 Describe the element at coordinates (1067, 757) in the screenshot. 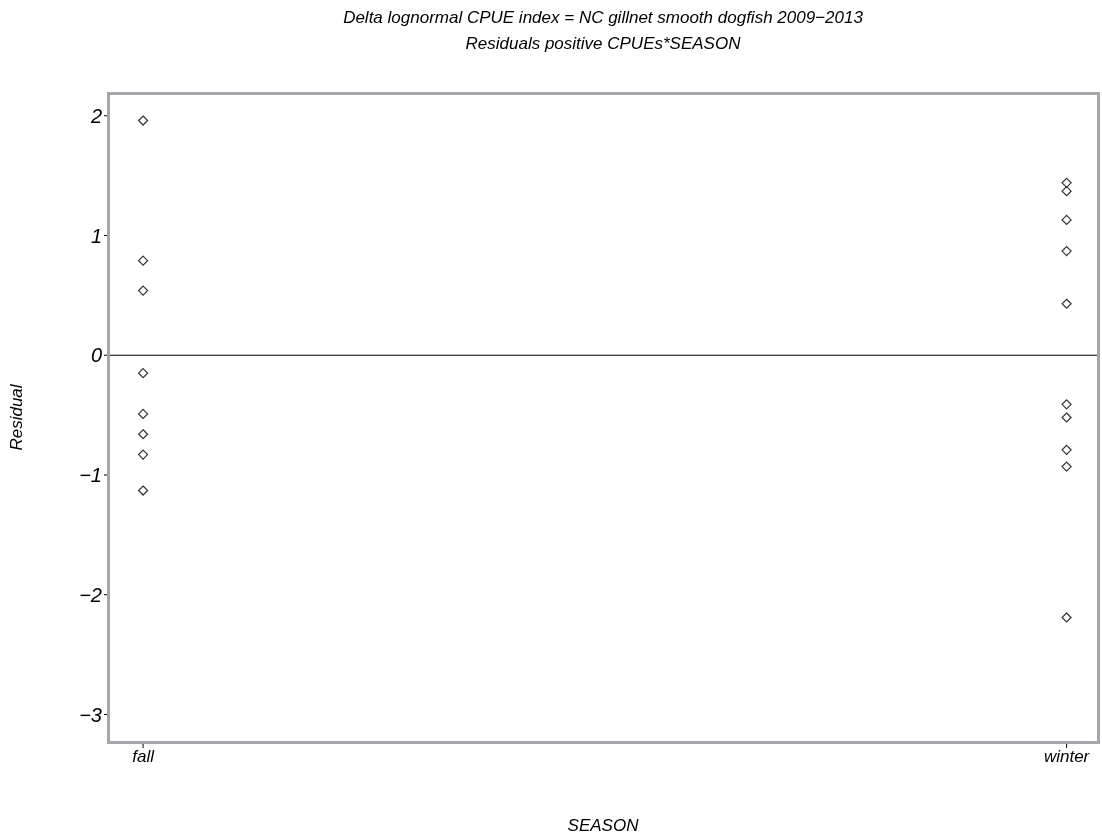

I see `x-tick-label: winter` at that location.